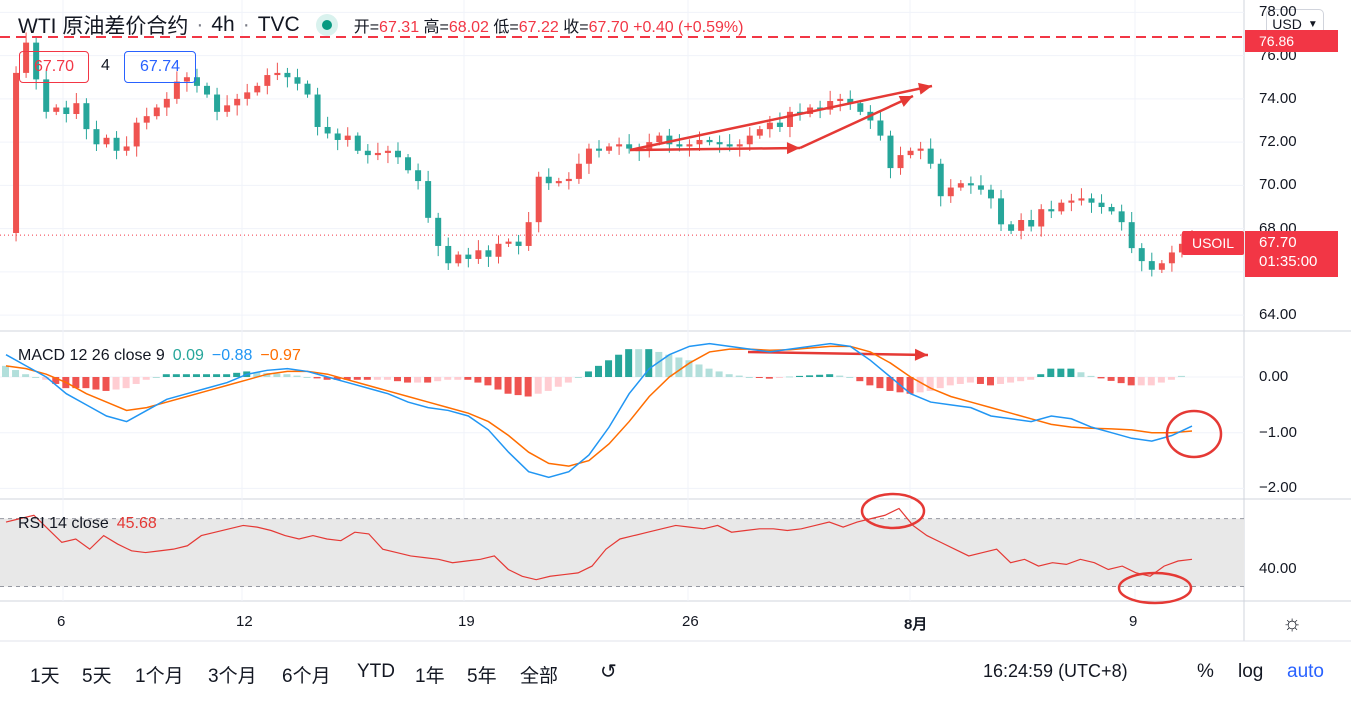  What do you see at coordinates (466, 621) in the screenshot?
I see `time-tick-label: 19` at bounding box center [466, 621].